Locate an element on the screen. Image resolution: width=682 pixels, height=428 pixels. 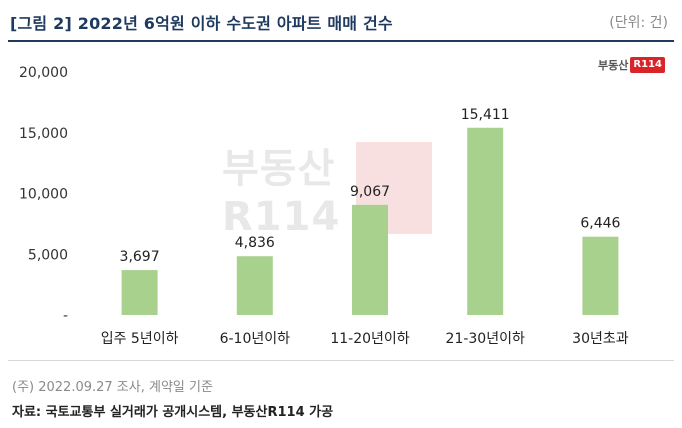
y-tick-label: 10,000 is located at coordinates (43, 195).